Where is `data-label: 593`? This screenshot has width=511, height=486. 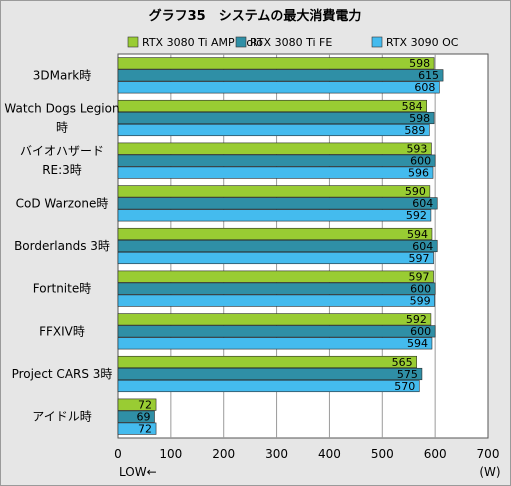
data-label: 593 is located at coordinates (416, 148).